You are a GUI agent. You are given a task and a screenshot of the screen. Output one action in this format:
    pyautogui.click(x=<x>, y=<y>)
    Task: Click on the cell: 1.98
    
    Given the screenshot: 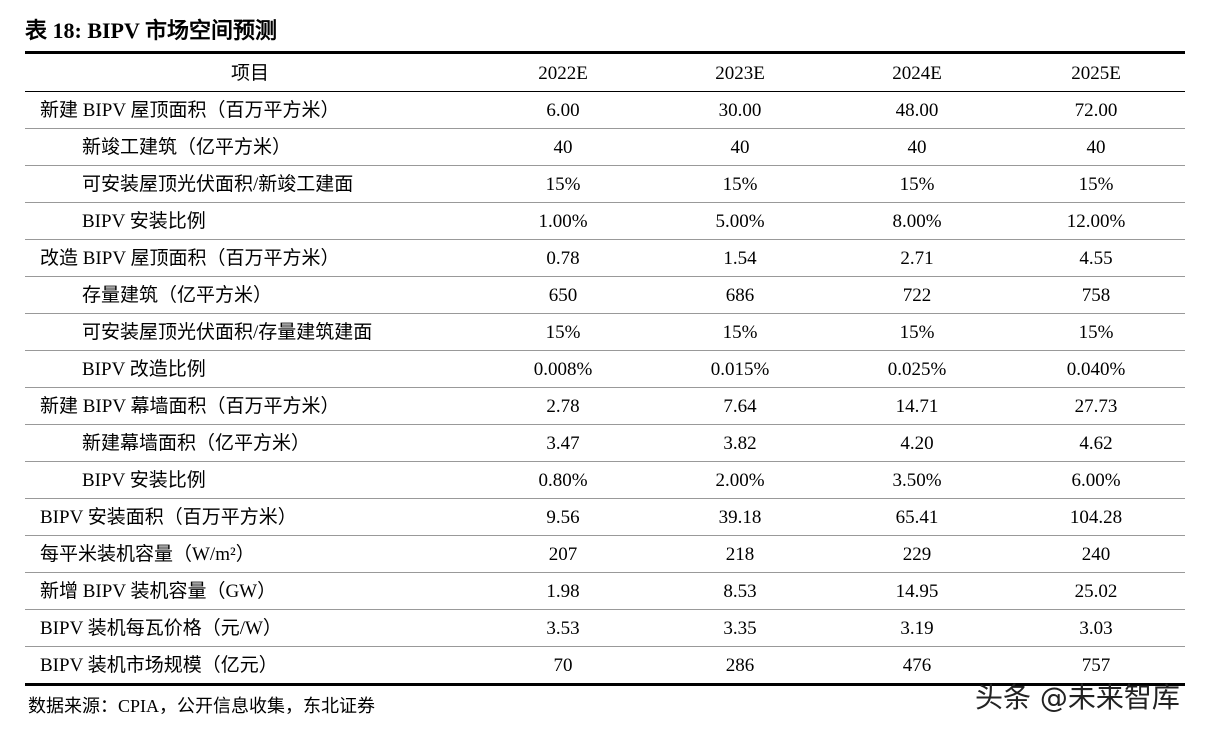 What is the action you would take?
    pyautogui.click(x=563, y=591)
    